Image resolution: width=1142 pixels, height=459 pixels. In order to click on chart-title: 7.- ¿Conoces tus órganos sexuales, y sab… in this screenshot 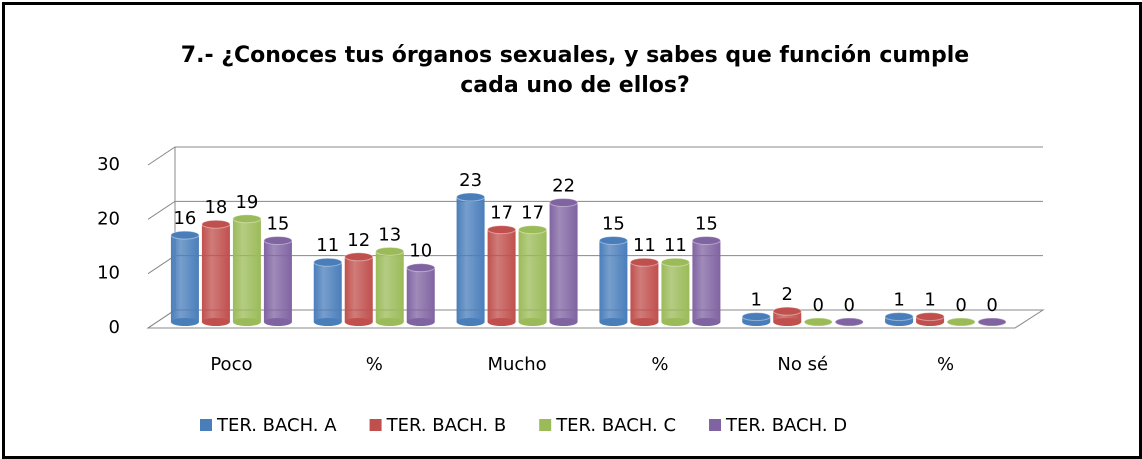, I will do `click(575, 70)`.